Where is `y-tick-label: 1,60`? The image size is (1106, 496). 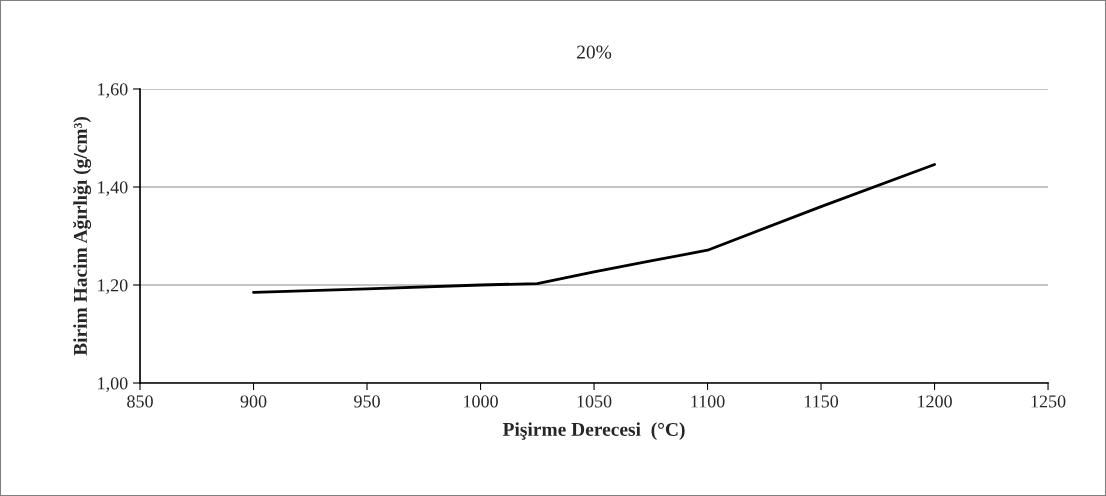
y-tick-label: 1,60 is located at coordinates (113, 91).